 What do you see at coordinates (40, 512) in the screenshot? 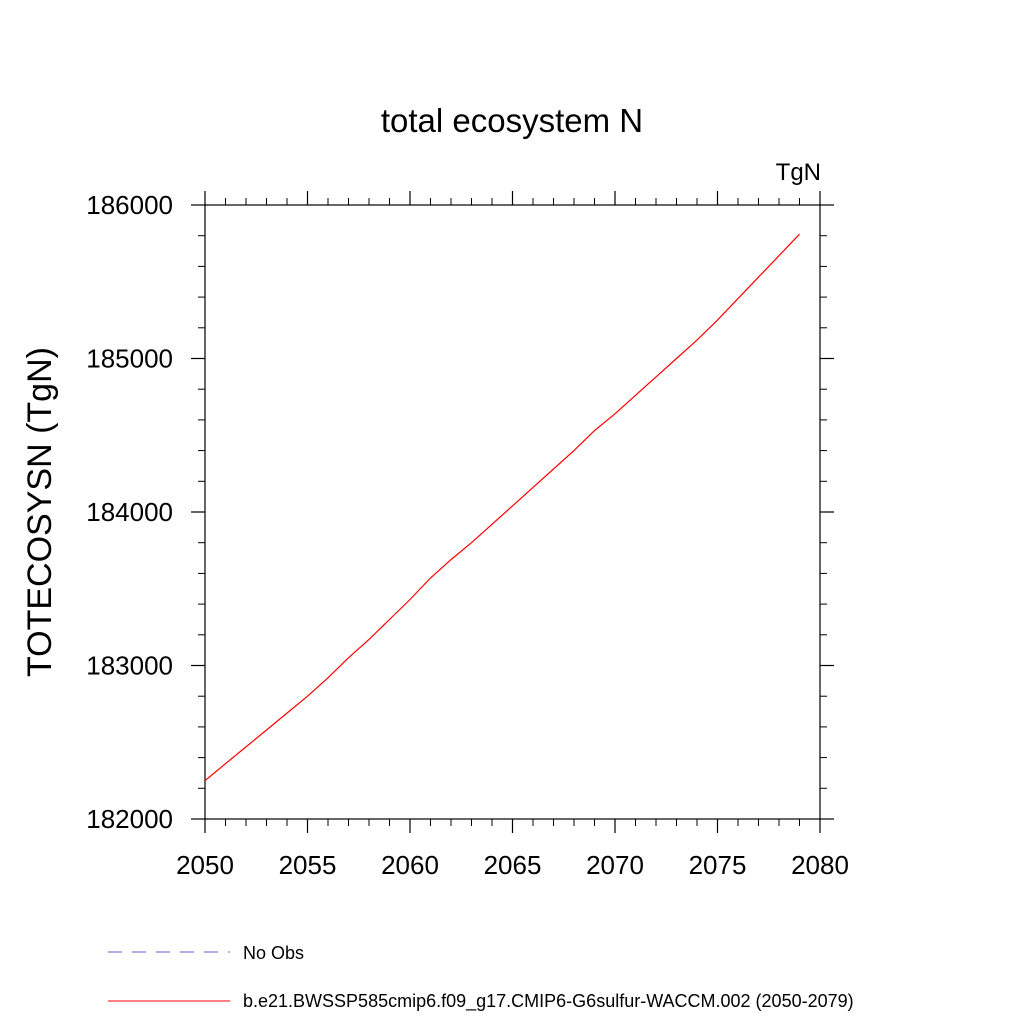
I see `y-axis-label: TOTECOSYSN (TgN)` at bounding box center [40, 512].